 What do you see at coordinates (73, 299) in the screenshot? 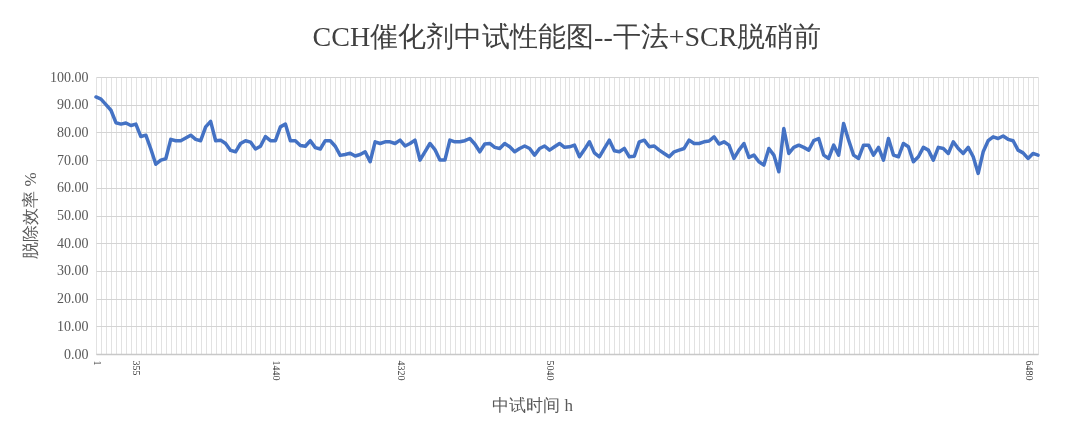
I see `y-tick-label: 20.00` at bounding box center [73, 299].